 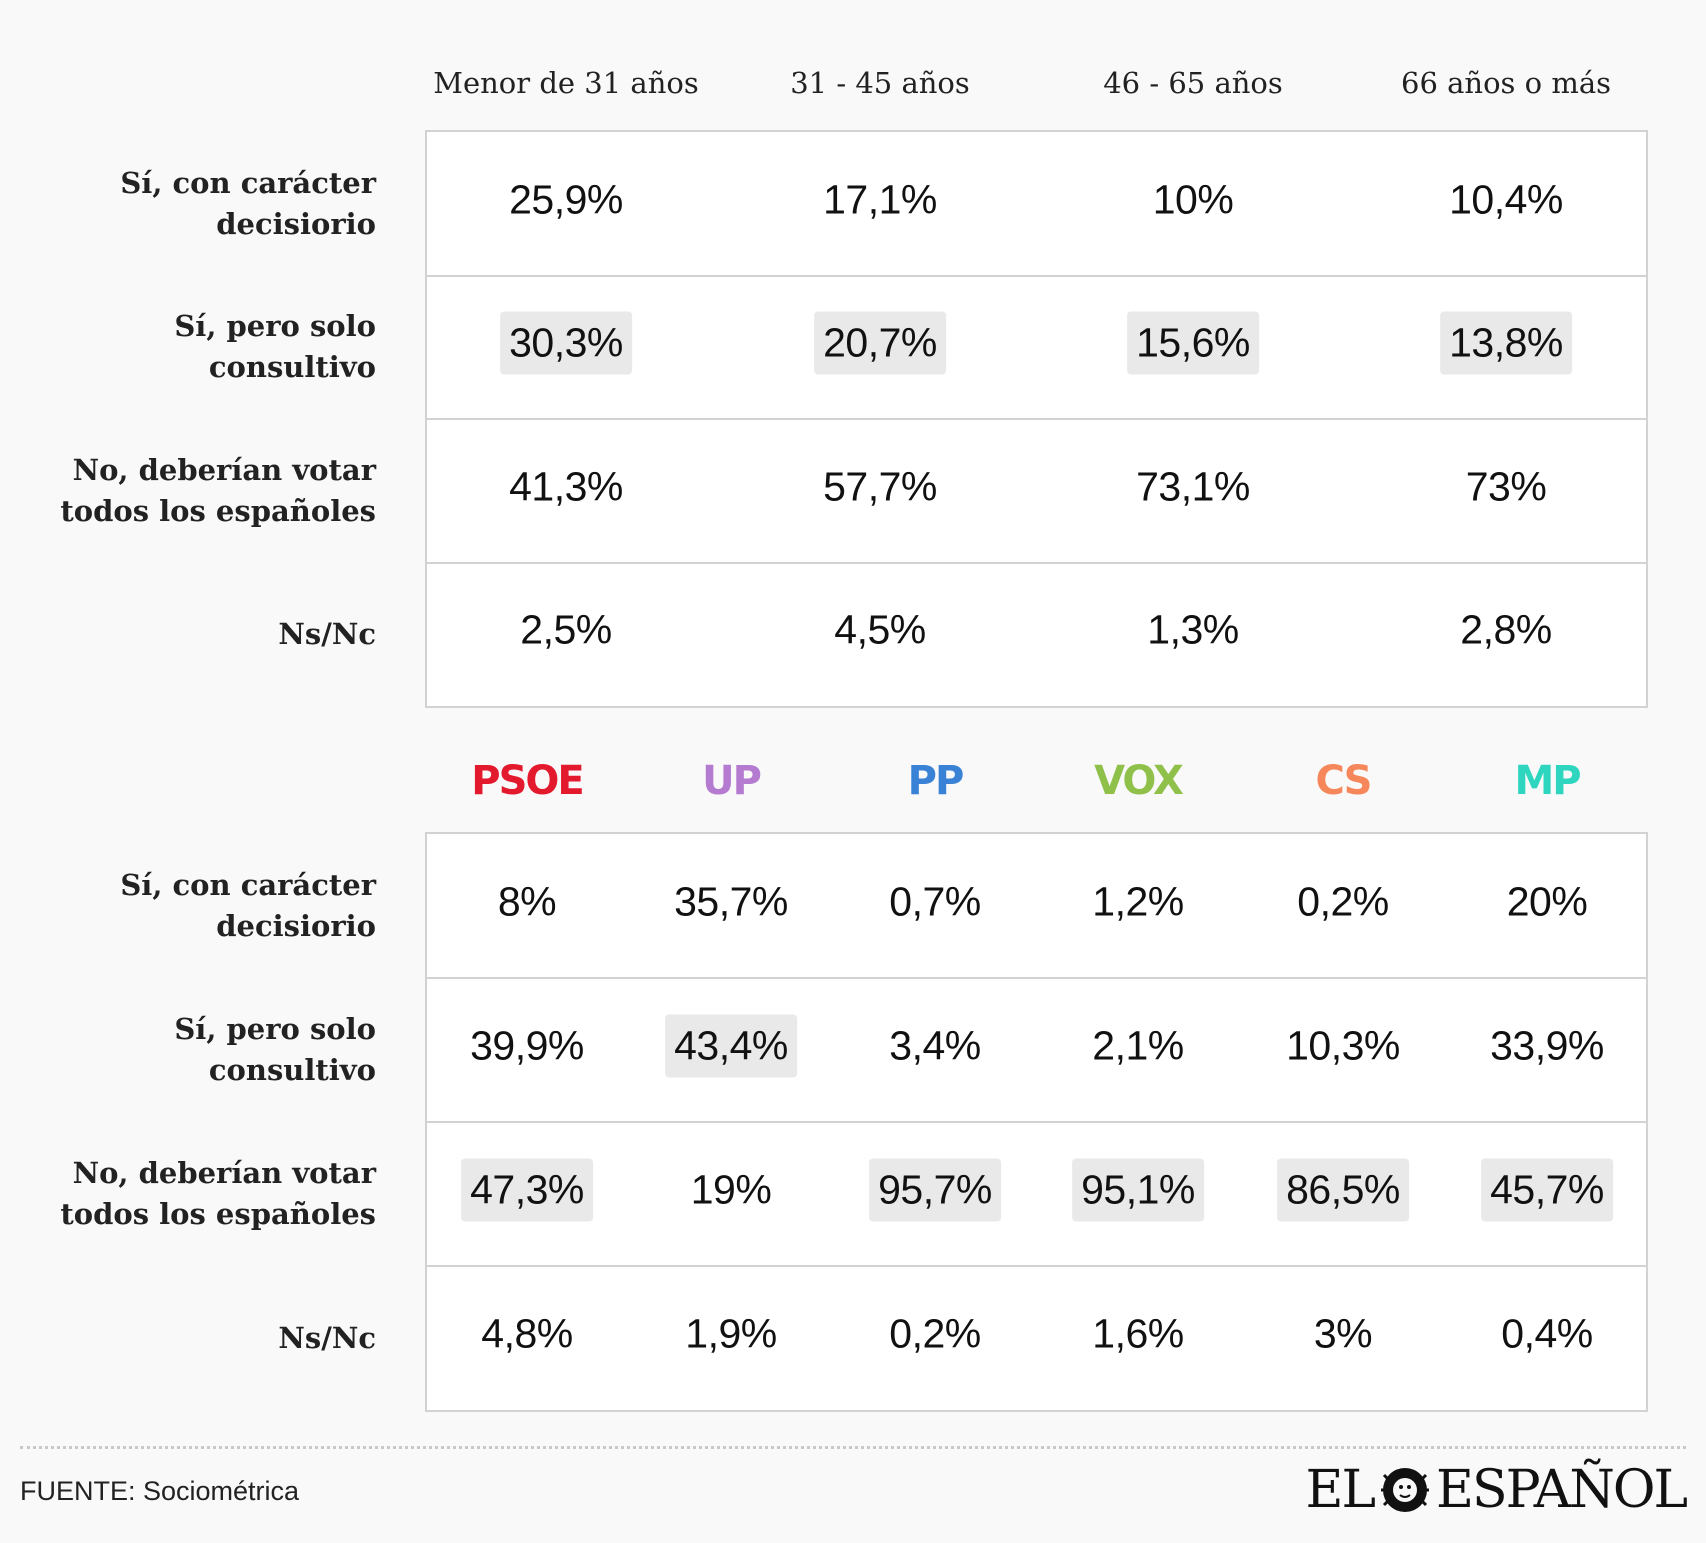 I want to click on table-cell: 10,4%, so click(x=1506, y=199).